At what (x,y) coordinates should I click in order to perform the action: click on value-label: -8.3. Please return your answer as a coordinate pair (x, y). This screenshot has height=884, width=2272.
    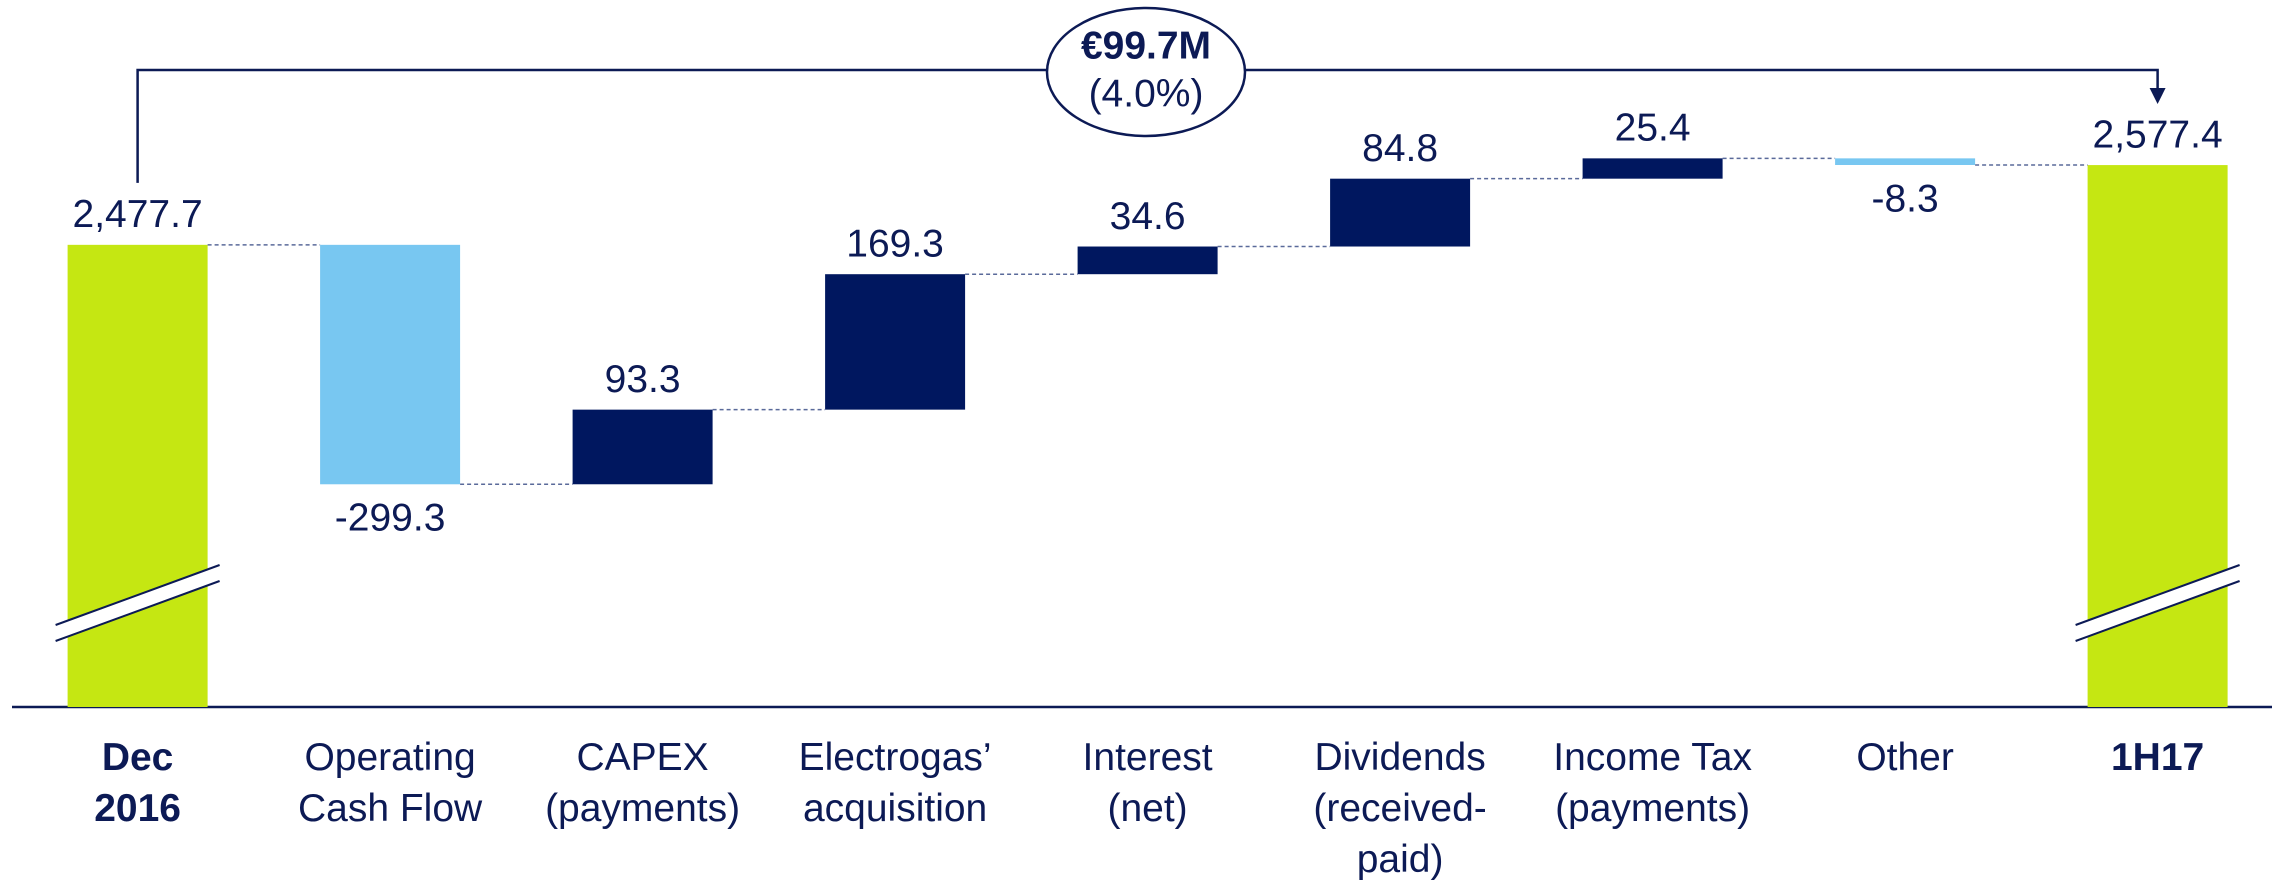
    Looking at the image, I should click on (1904, 198).